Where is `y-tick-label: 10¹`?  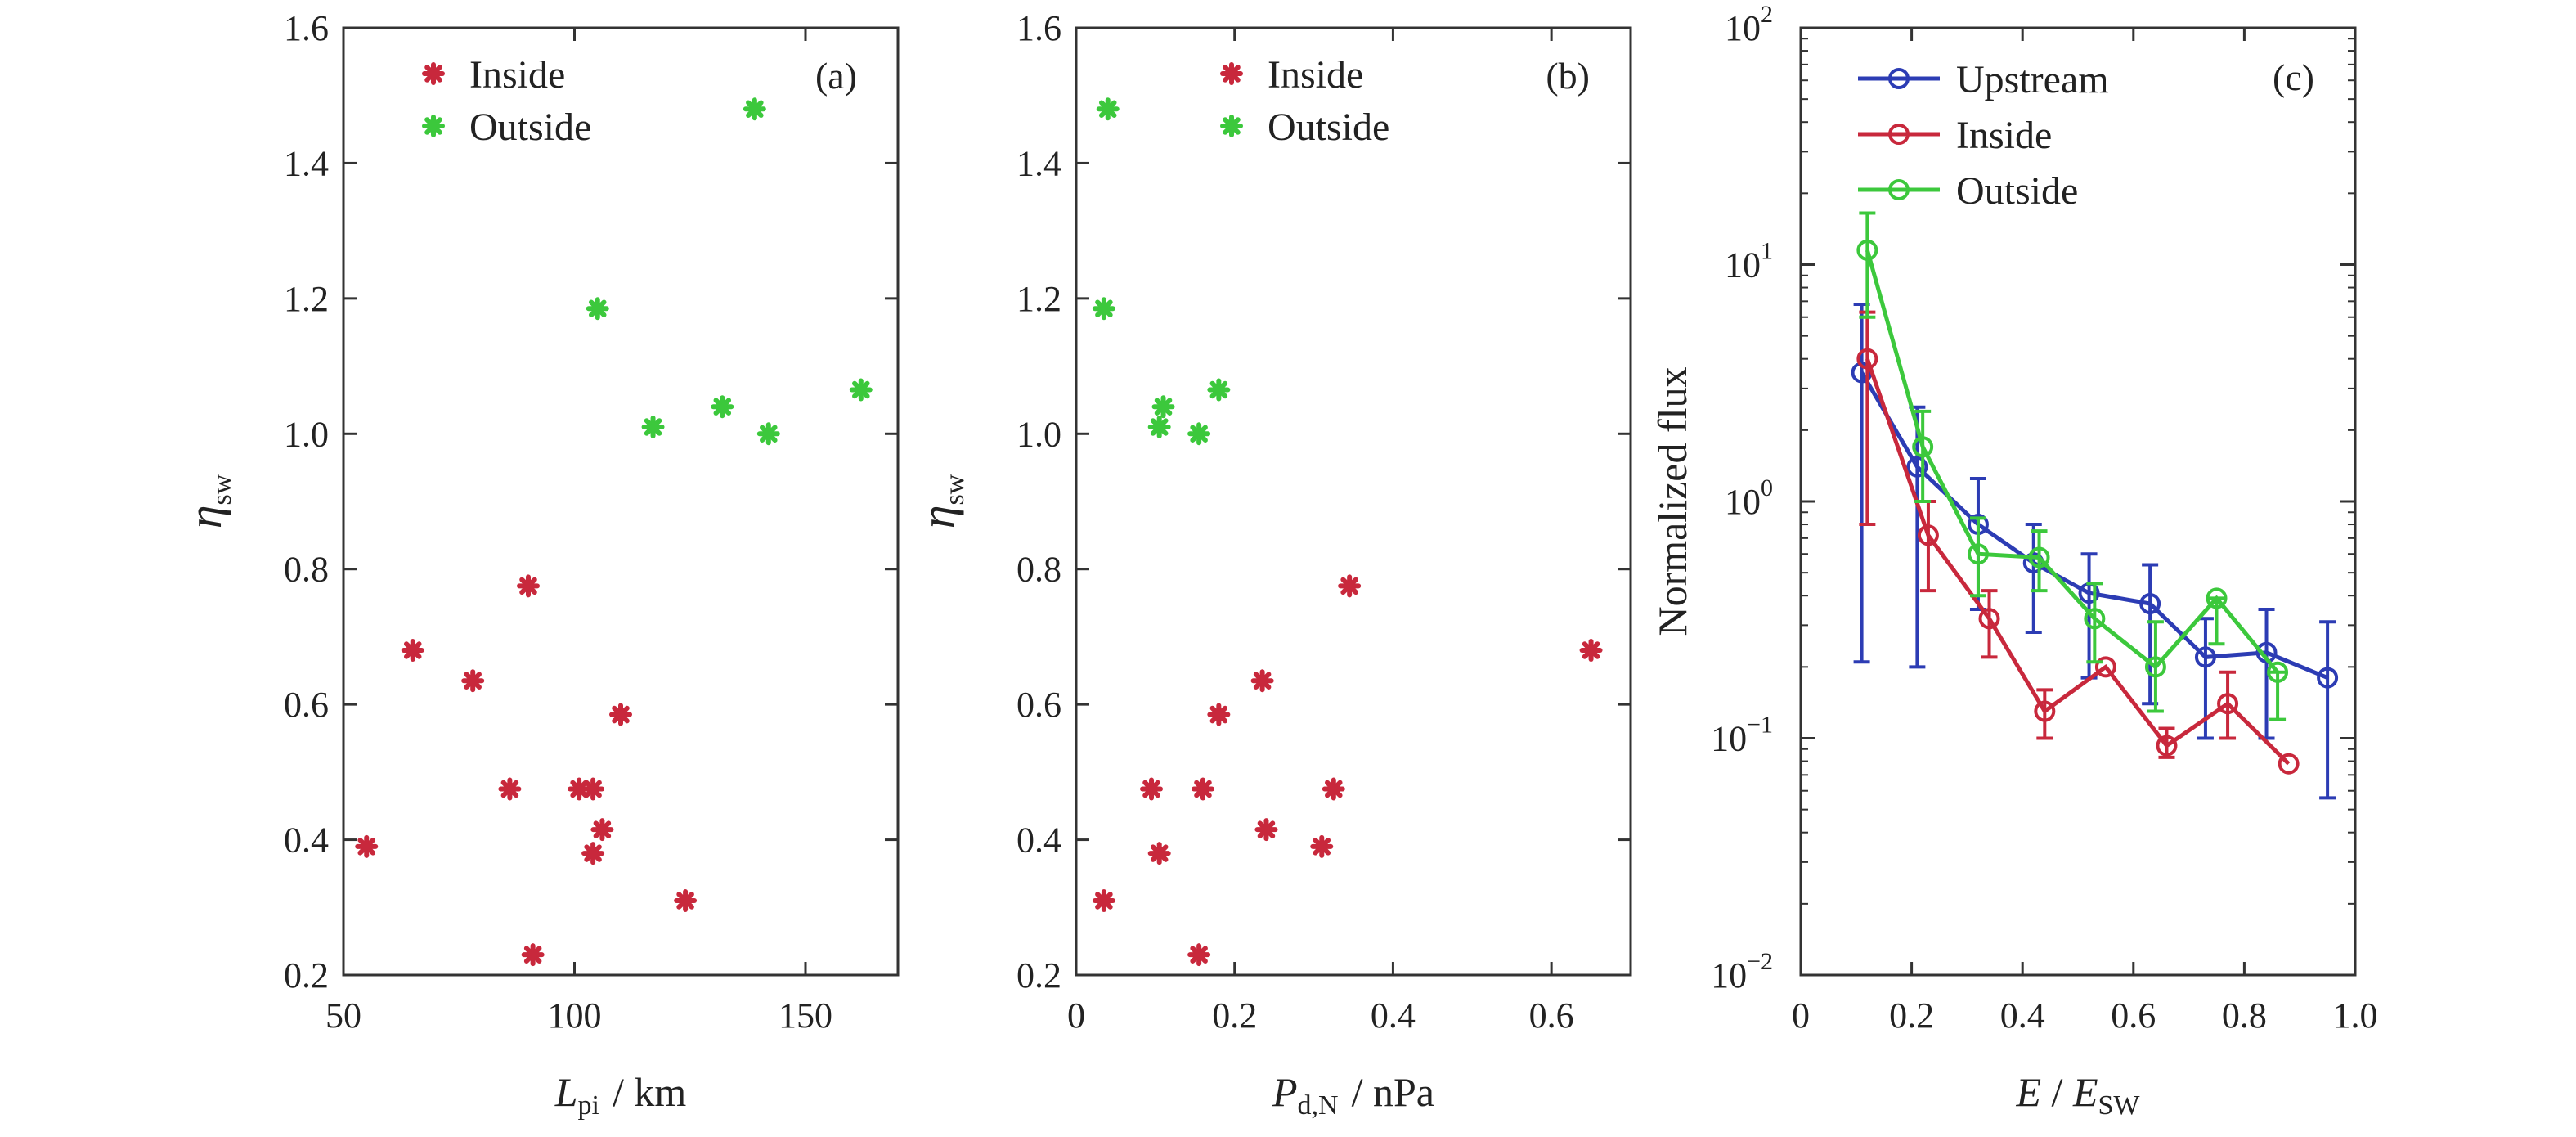 y-tick-label: 10¹ is located at coordinates (1749, 261).